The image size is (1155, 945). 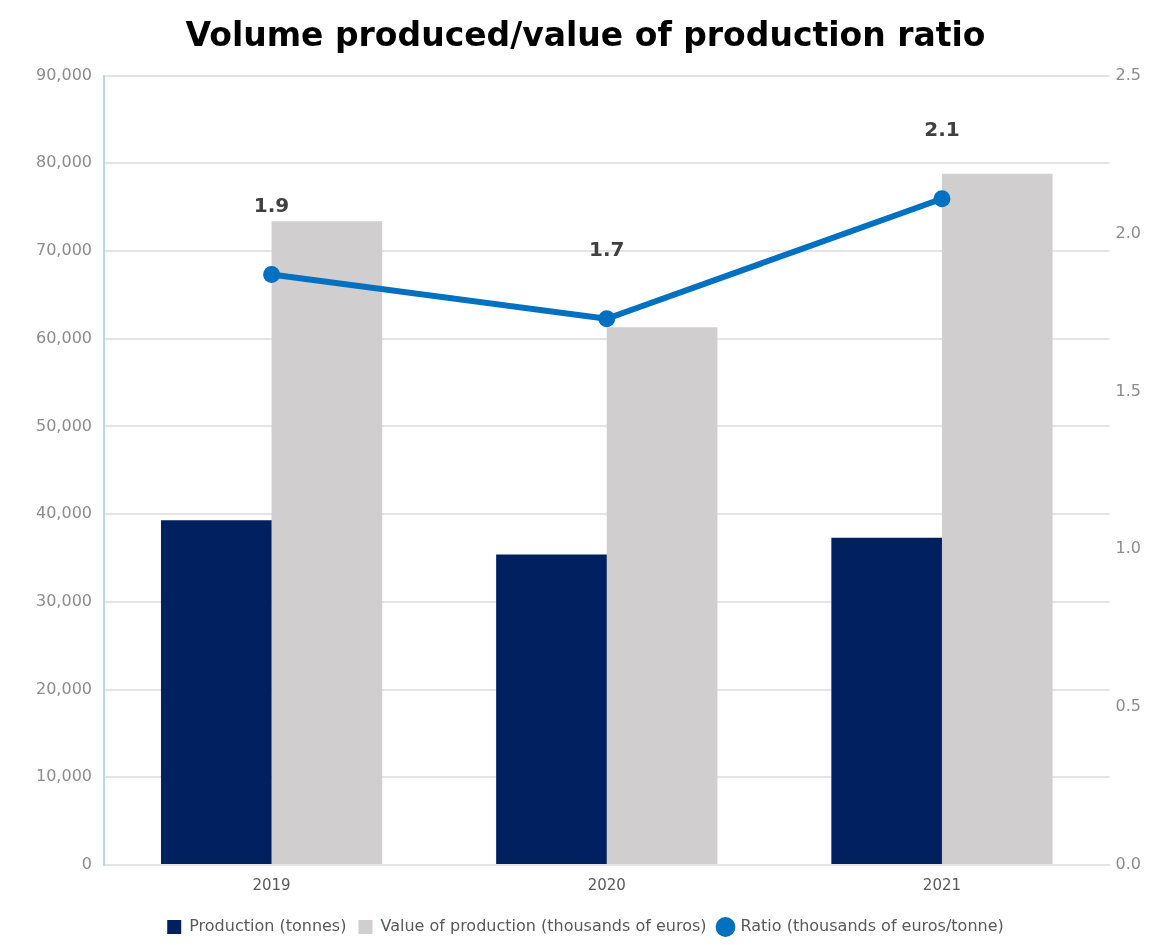 I want to click on legend-label: Ratio (thousands of euros/tonne), so click(x=872, y=926).